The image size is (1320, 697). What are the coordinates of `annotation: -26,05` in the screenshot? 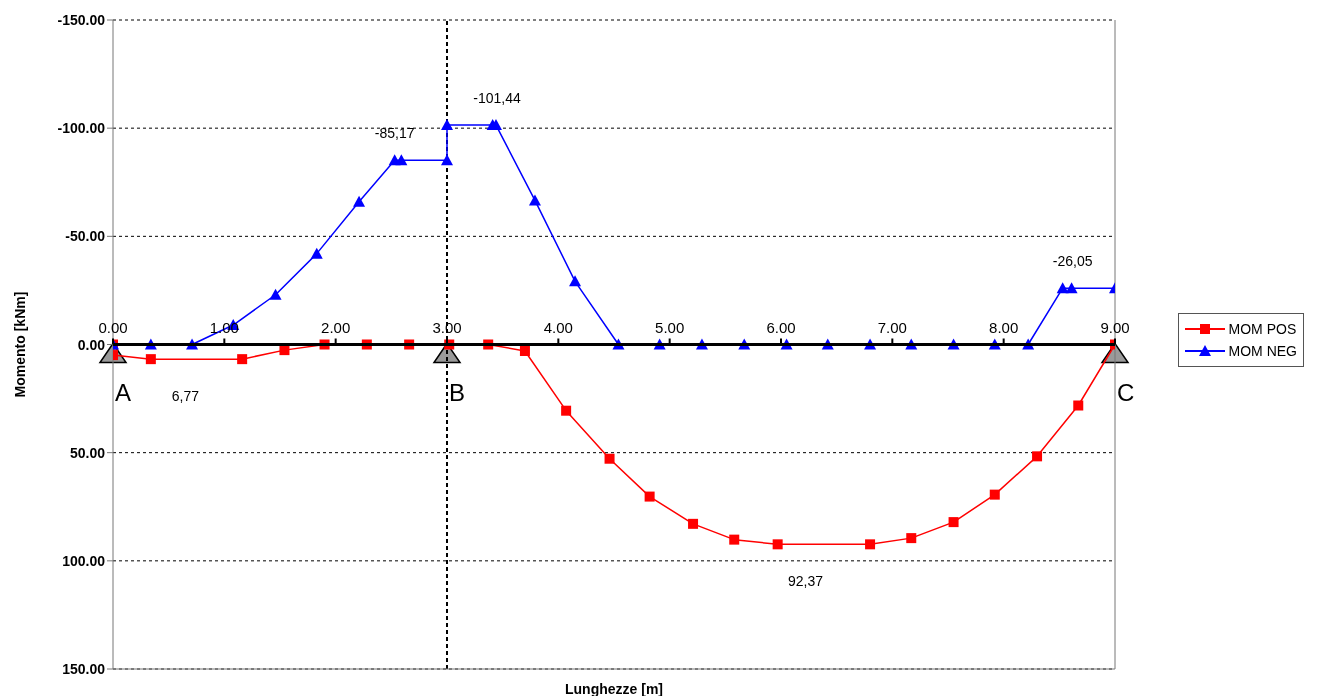 It's located at (1072, 261).